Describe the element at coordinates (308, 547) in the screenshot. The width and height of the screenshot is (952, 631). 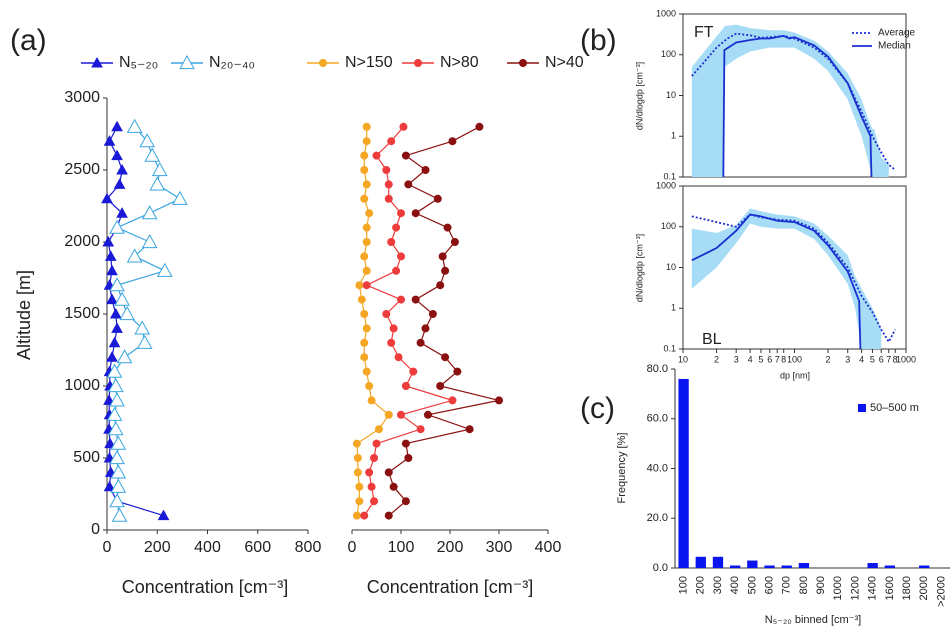
I see `x-tick-label: 800` at that location.